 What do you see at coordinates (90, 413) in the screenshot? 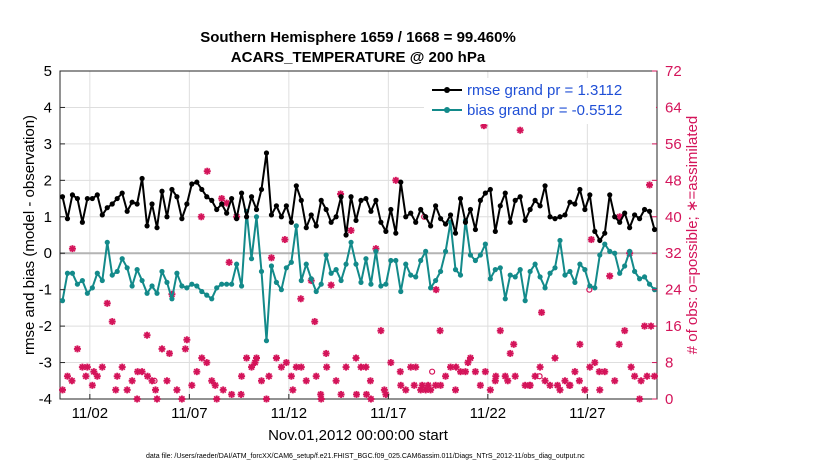
I see `x-tick-label: 11/02` at bounding box center [90, 413].